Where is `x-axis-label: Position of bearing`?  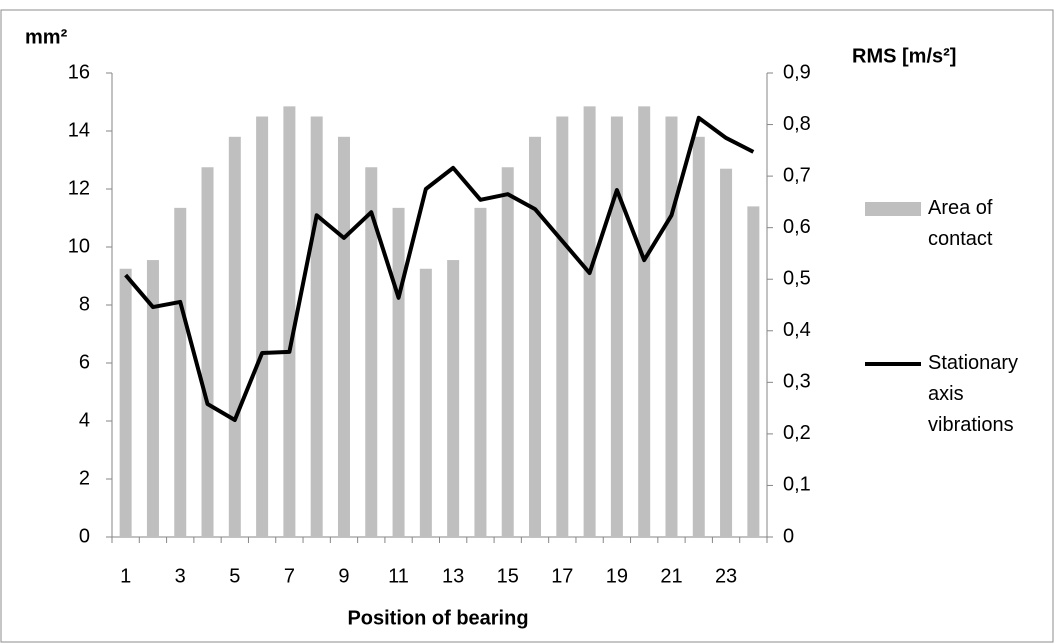
x-axis-label: Position of bearing is located at coordinates (437, 618).